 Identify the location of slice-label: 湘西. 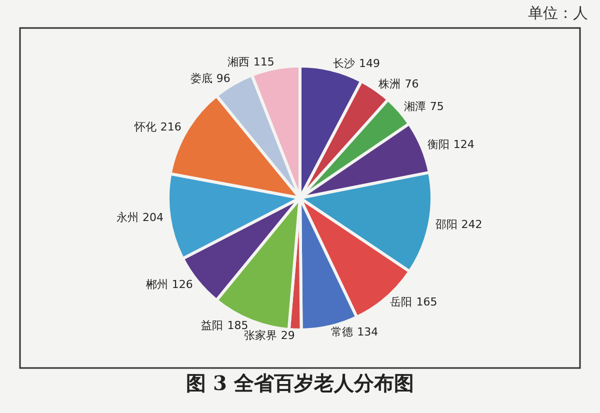
(238, 61).